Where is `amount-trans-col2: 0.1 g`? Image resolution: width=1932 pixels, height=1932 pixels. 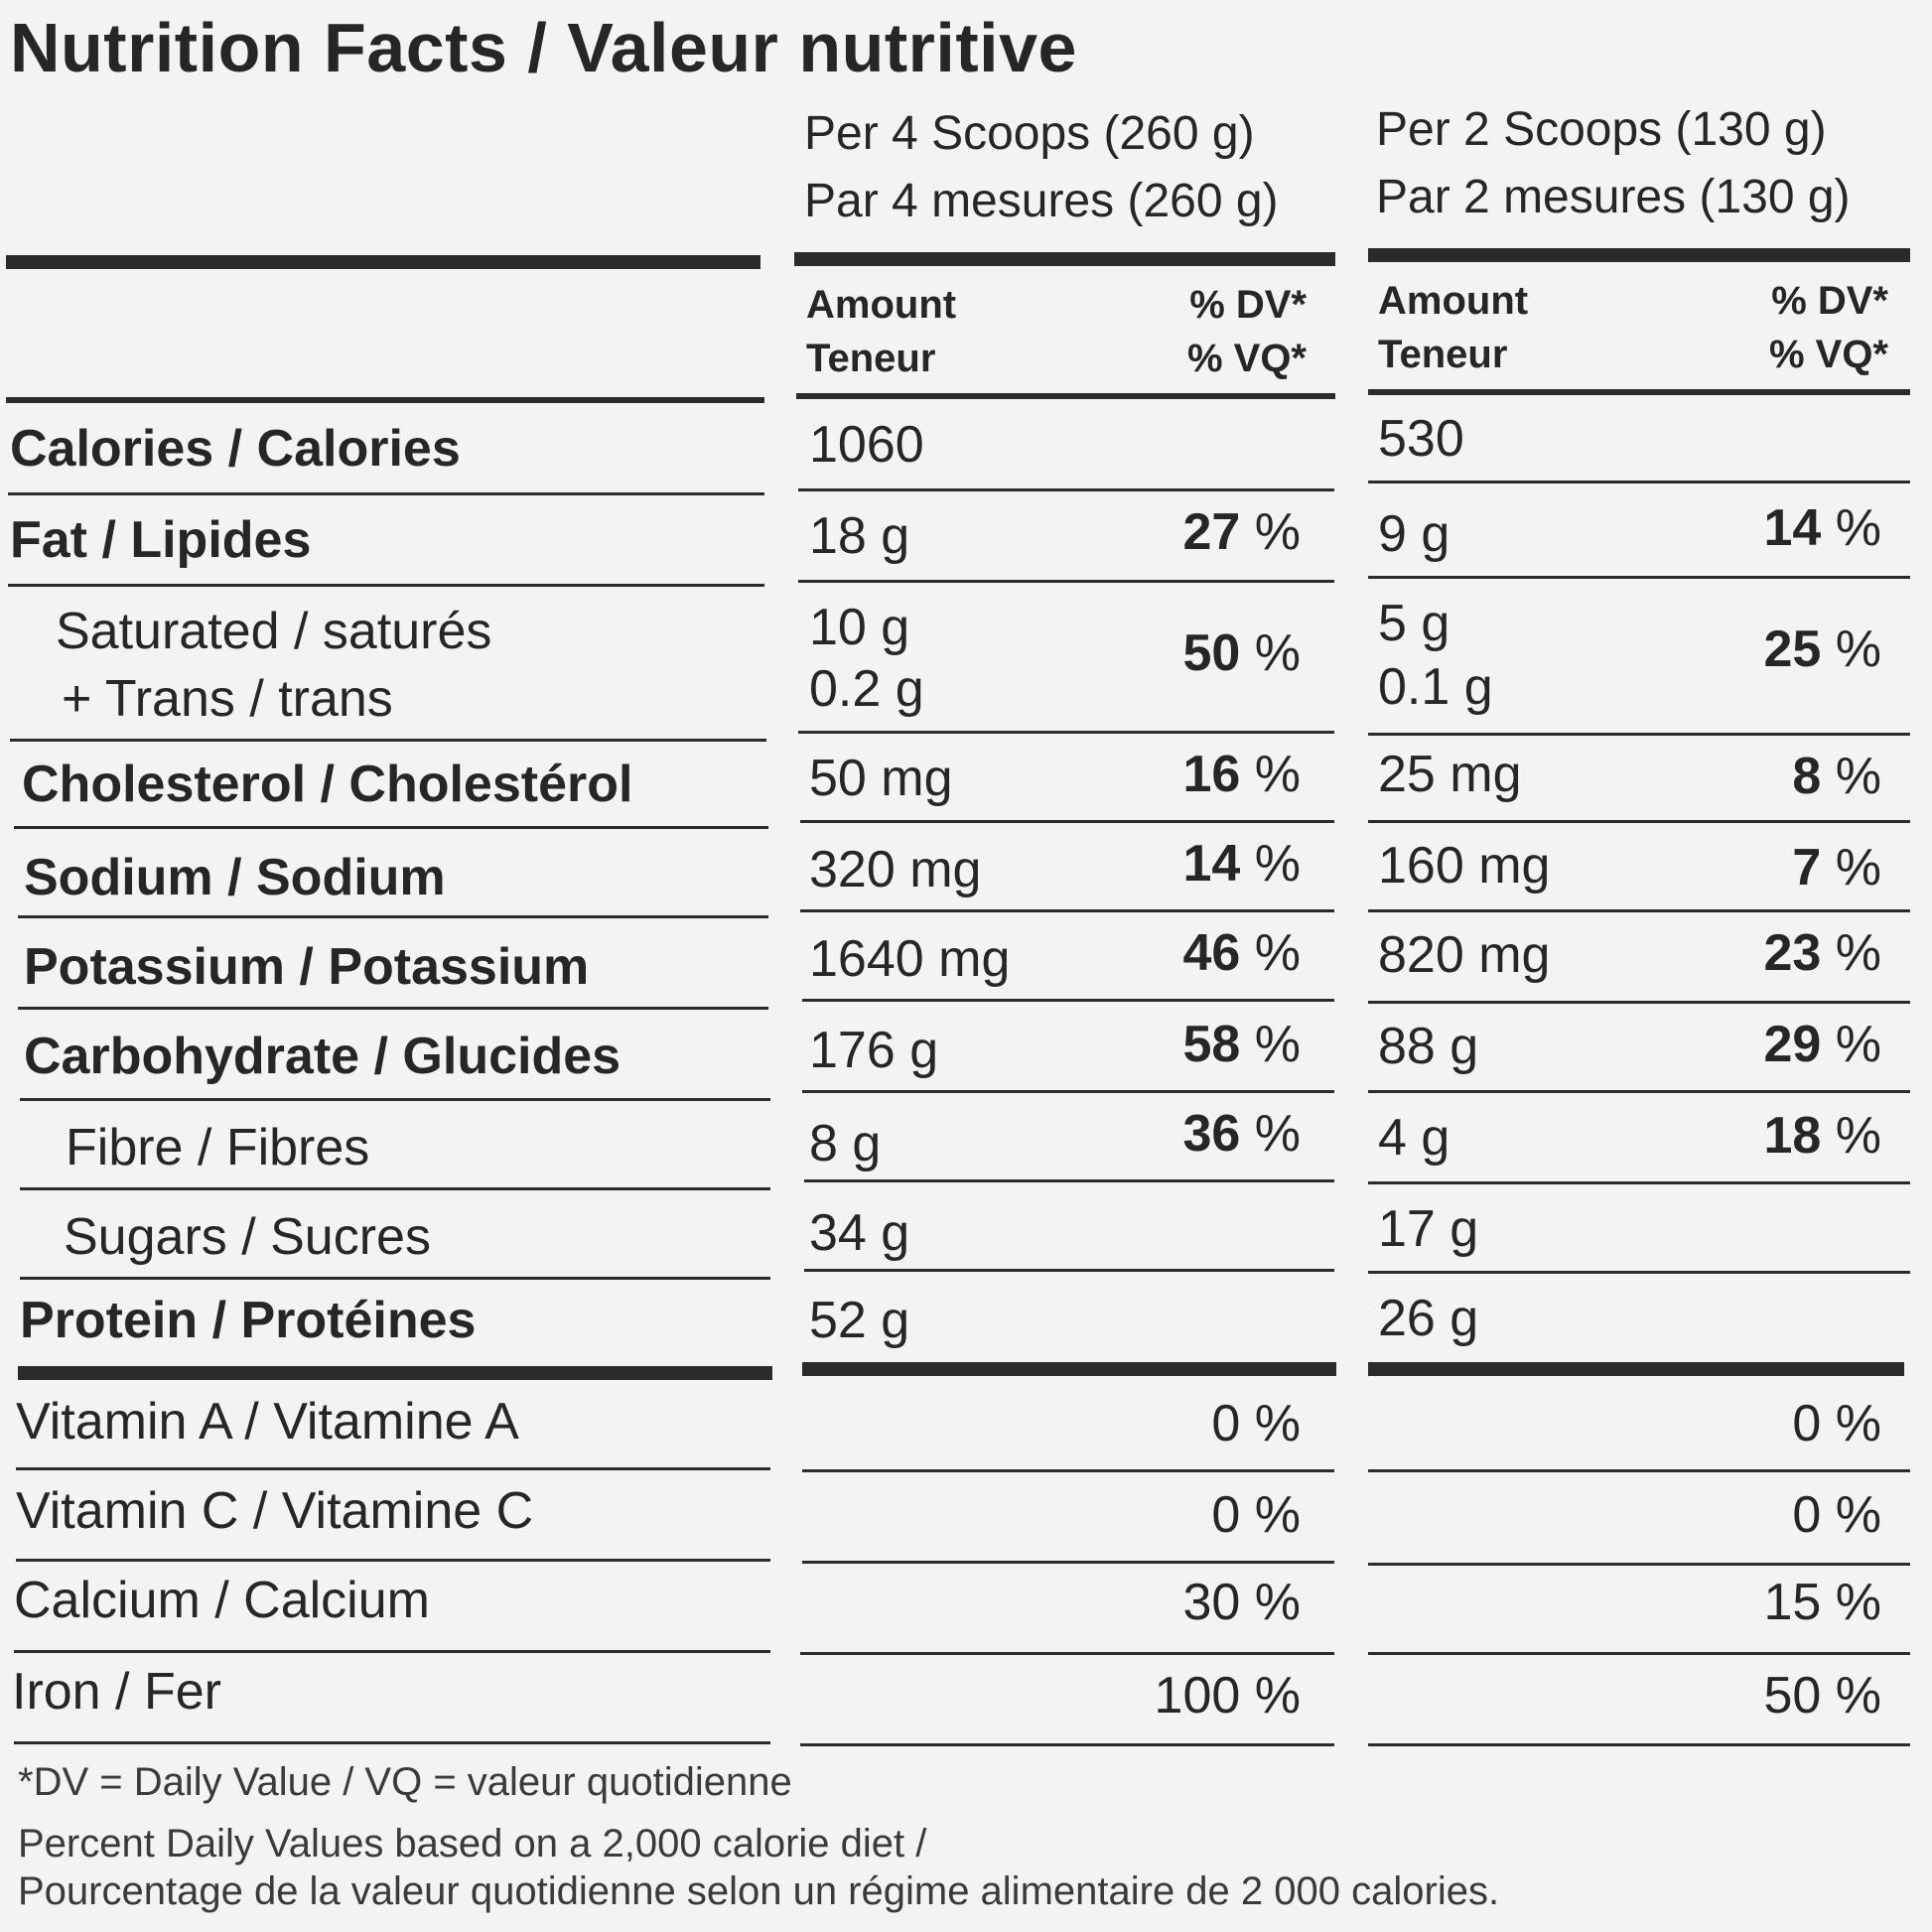
amount-trans-col2: 0.1 g is located at coordinates (1435, 687).